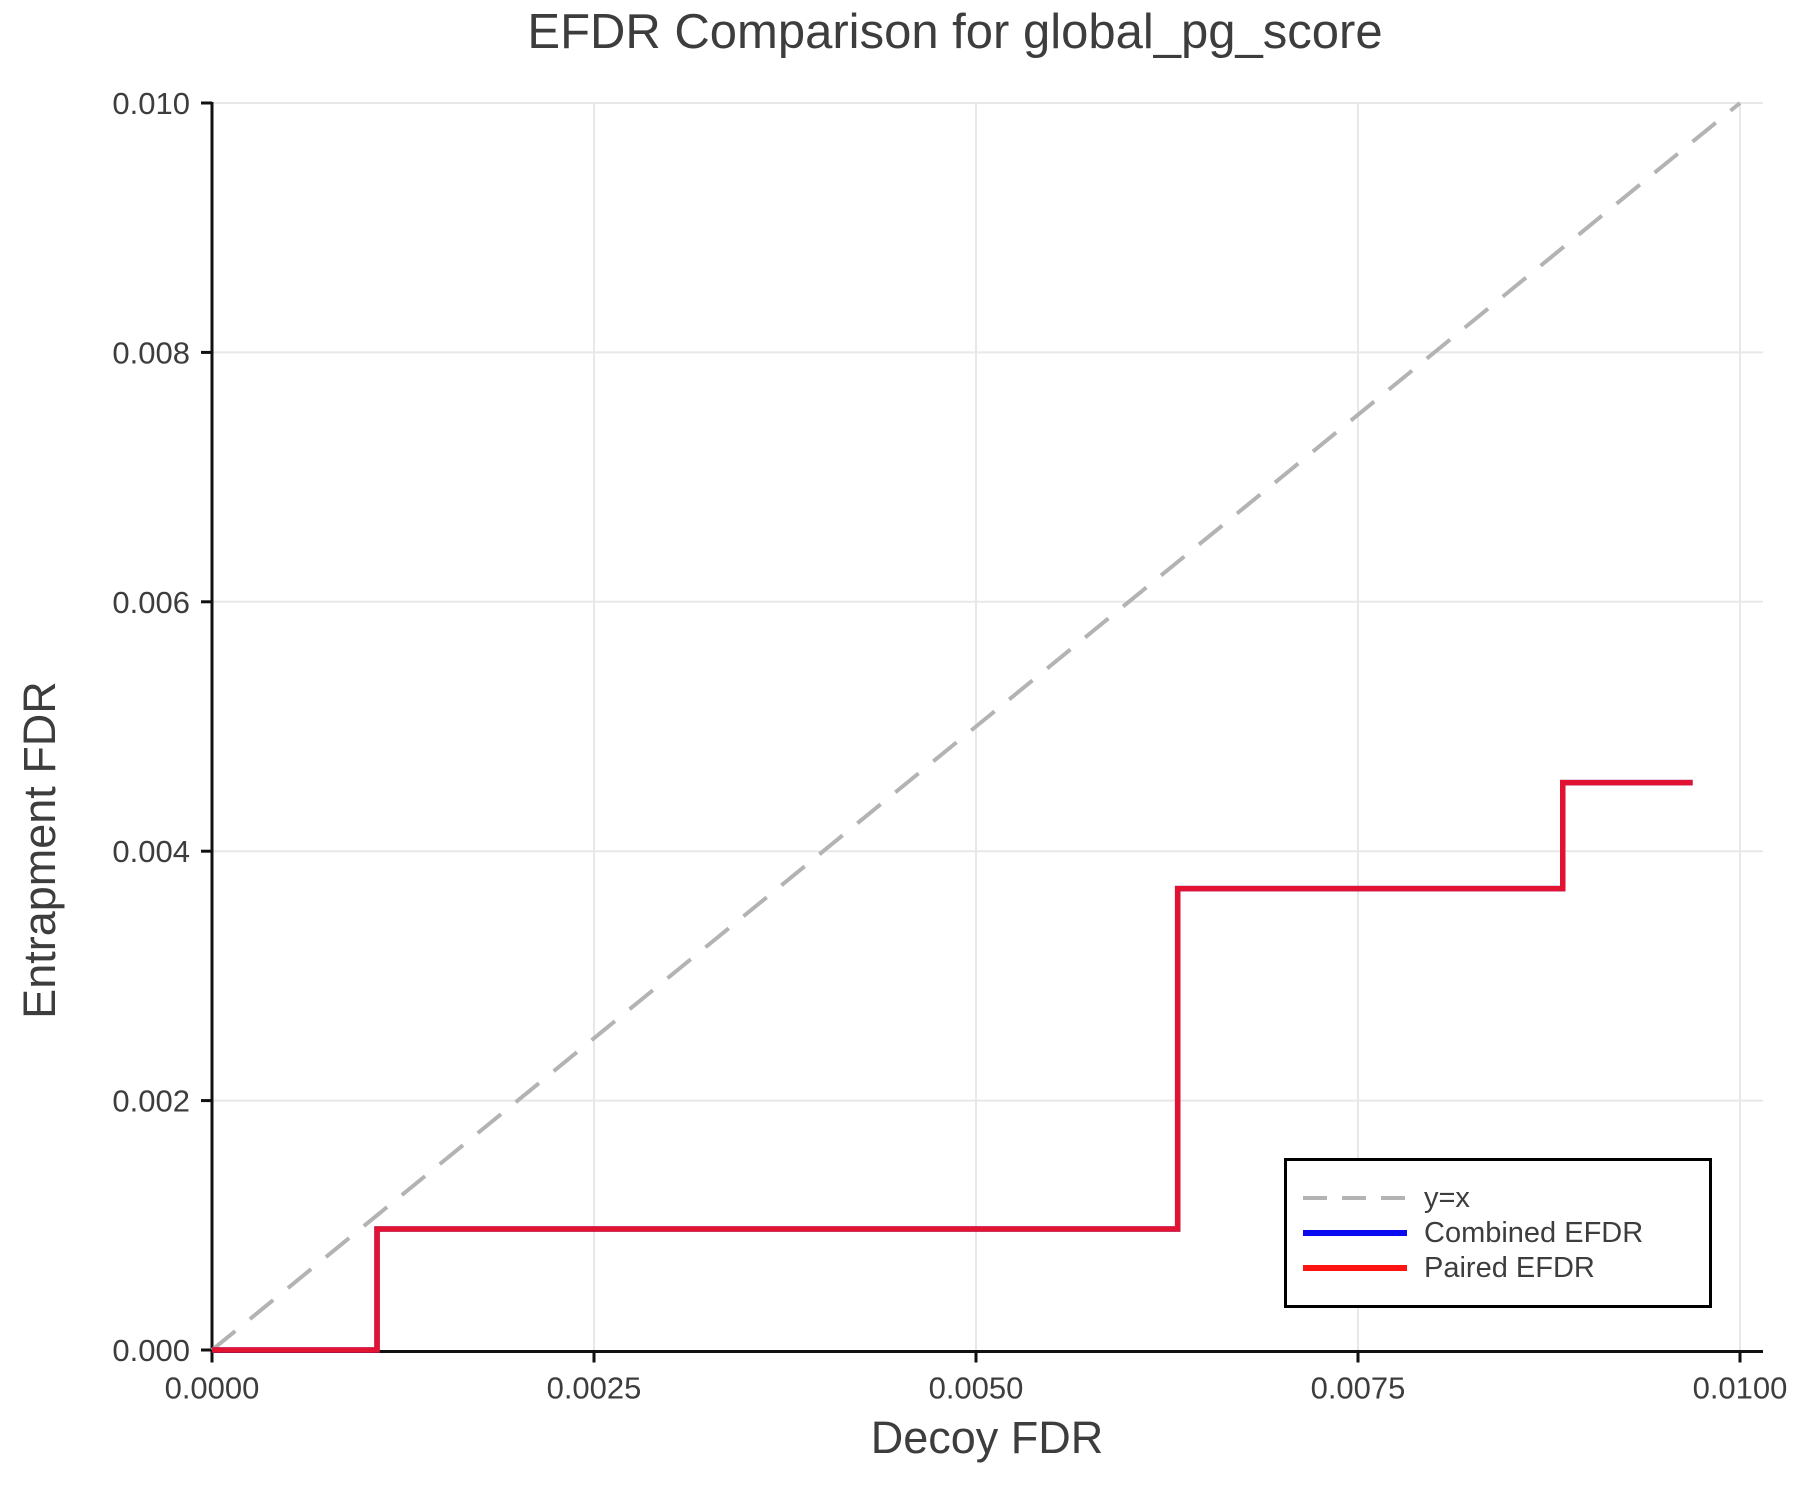 This screenshot has width=1800, height=1500. I want to click on legend-swatch-dashed-line, so click(1355, 1198).